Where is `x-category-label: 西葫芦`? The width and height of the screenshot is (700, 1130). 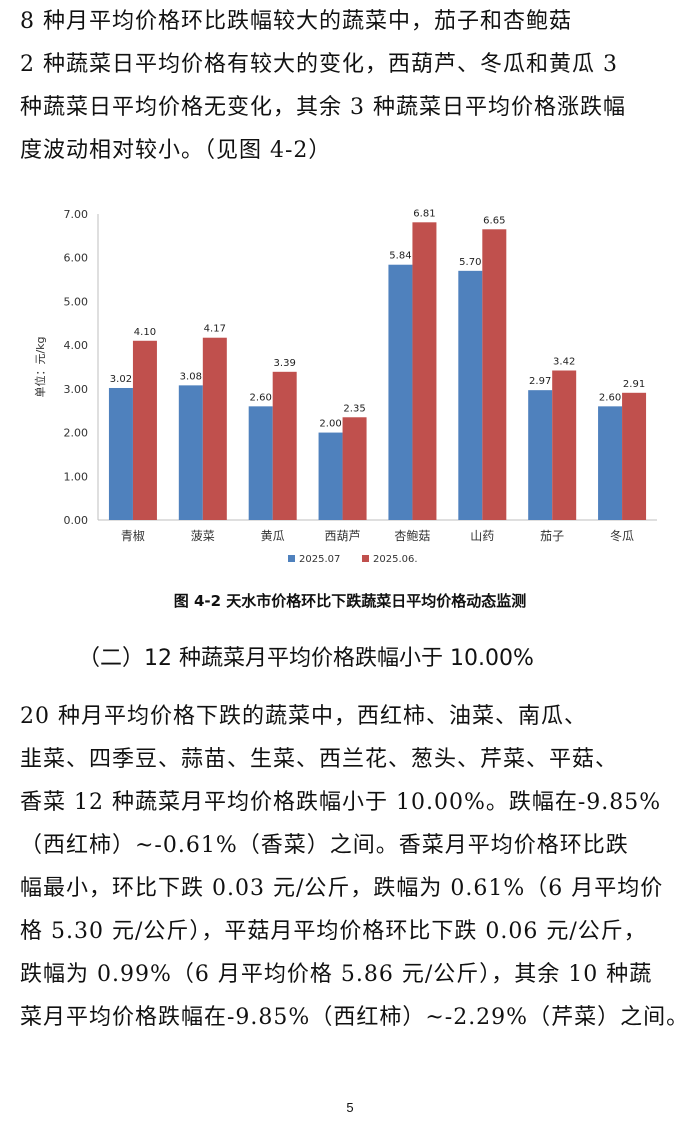
x-category-label: 西葫芦 is located at coordinates (343, 536).